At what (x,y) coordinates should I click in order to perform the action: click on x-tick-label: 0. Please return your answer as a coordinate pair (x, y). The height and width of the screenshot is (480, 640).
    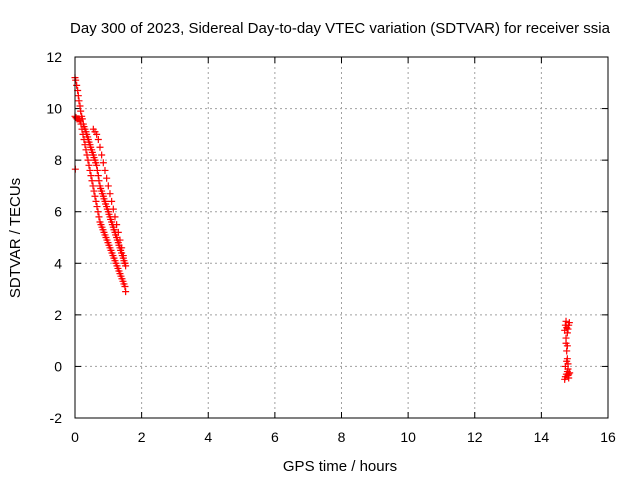
    Looking at the image, I should click on (75, 437).